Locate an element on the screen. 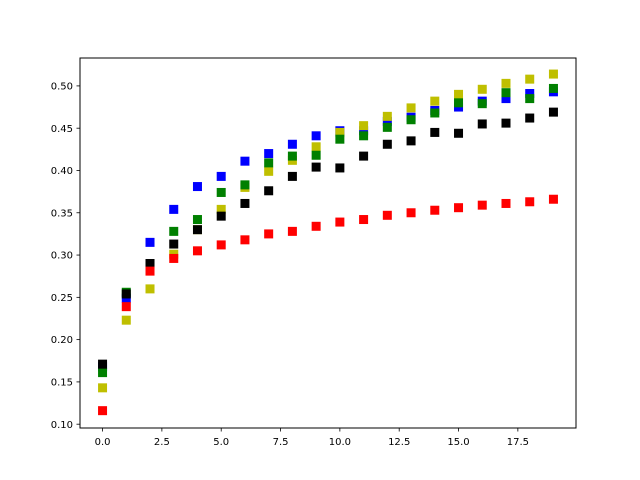 The height and width of the screenshot is (480, 640). x-tick-label: 12.5 is located at coordinates (399, 442).